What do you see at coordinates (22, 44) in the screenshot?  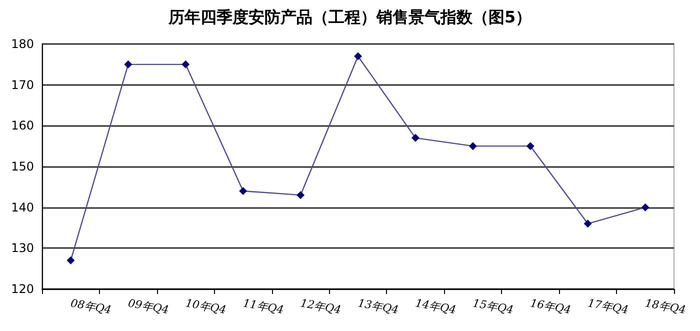 I see `y-tick-label: 180` at bounding box center [22, 44].